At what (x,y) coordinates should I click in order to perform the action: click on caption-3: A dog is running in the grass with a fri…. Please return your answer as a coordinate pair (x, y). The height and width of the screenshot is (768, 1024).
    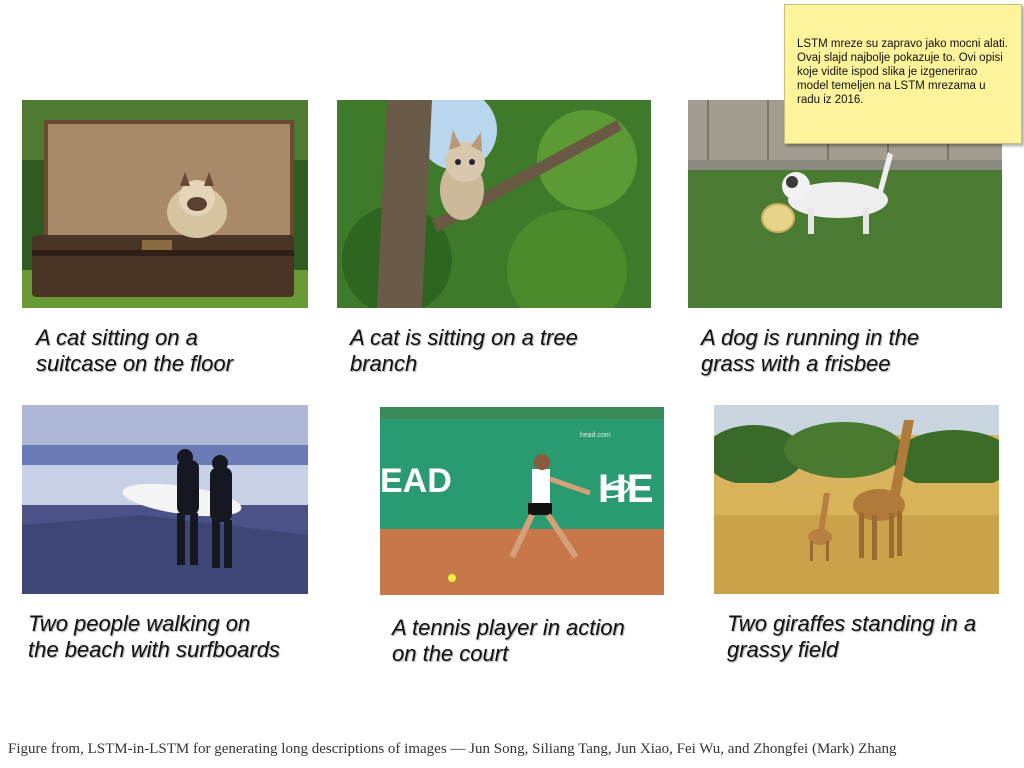
    Looking at the image, I should click on (810, 351).